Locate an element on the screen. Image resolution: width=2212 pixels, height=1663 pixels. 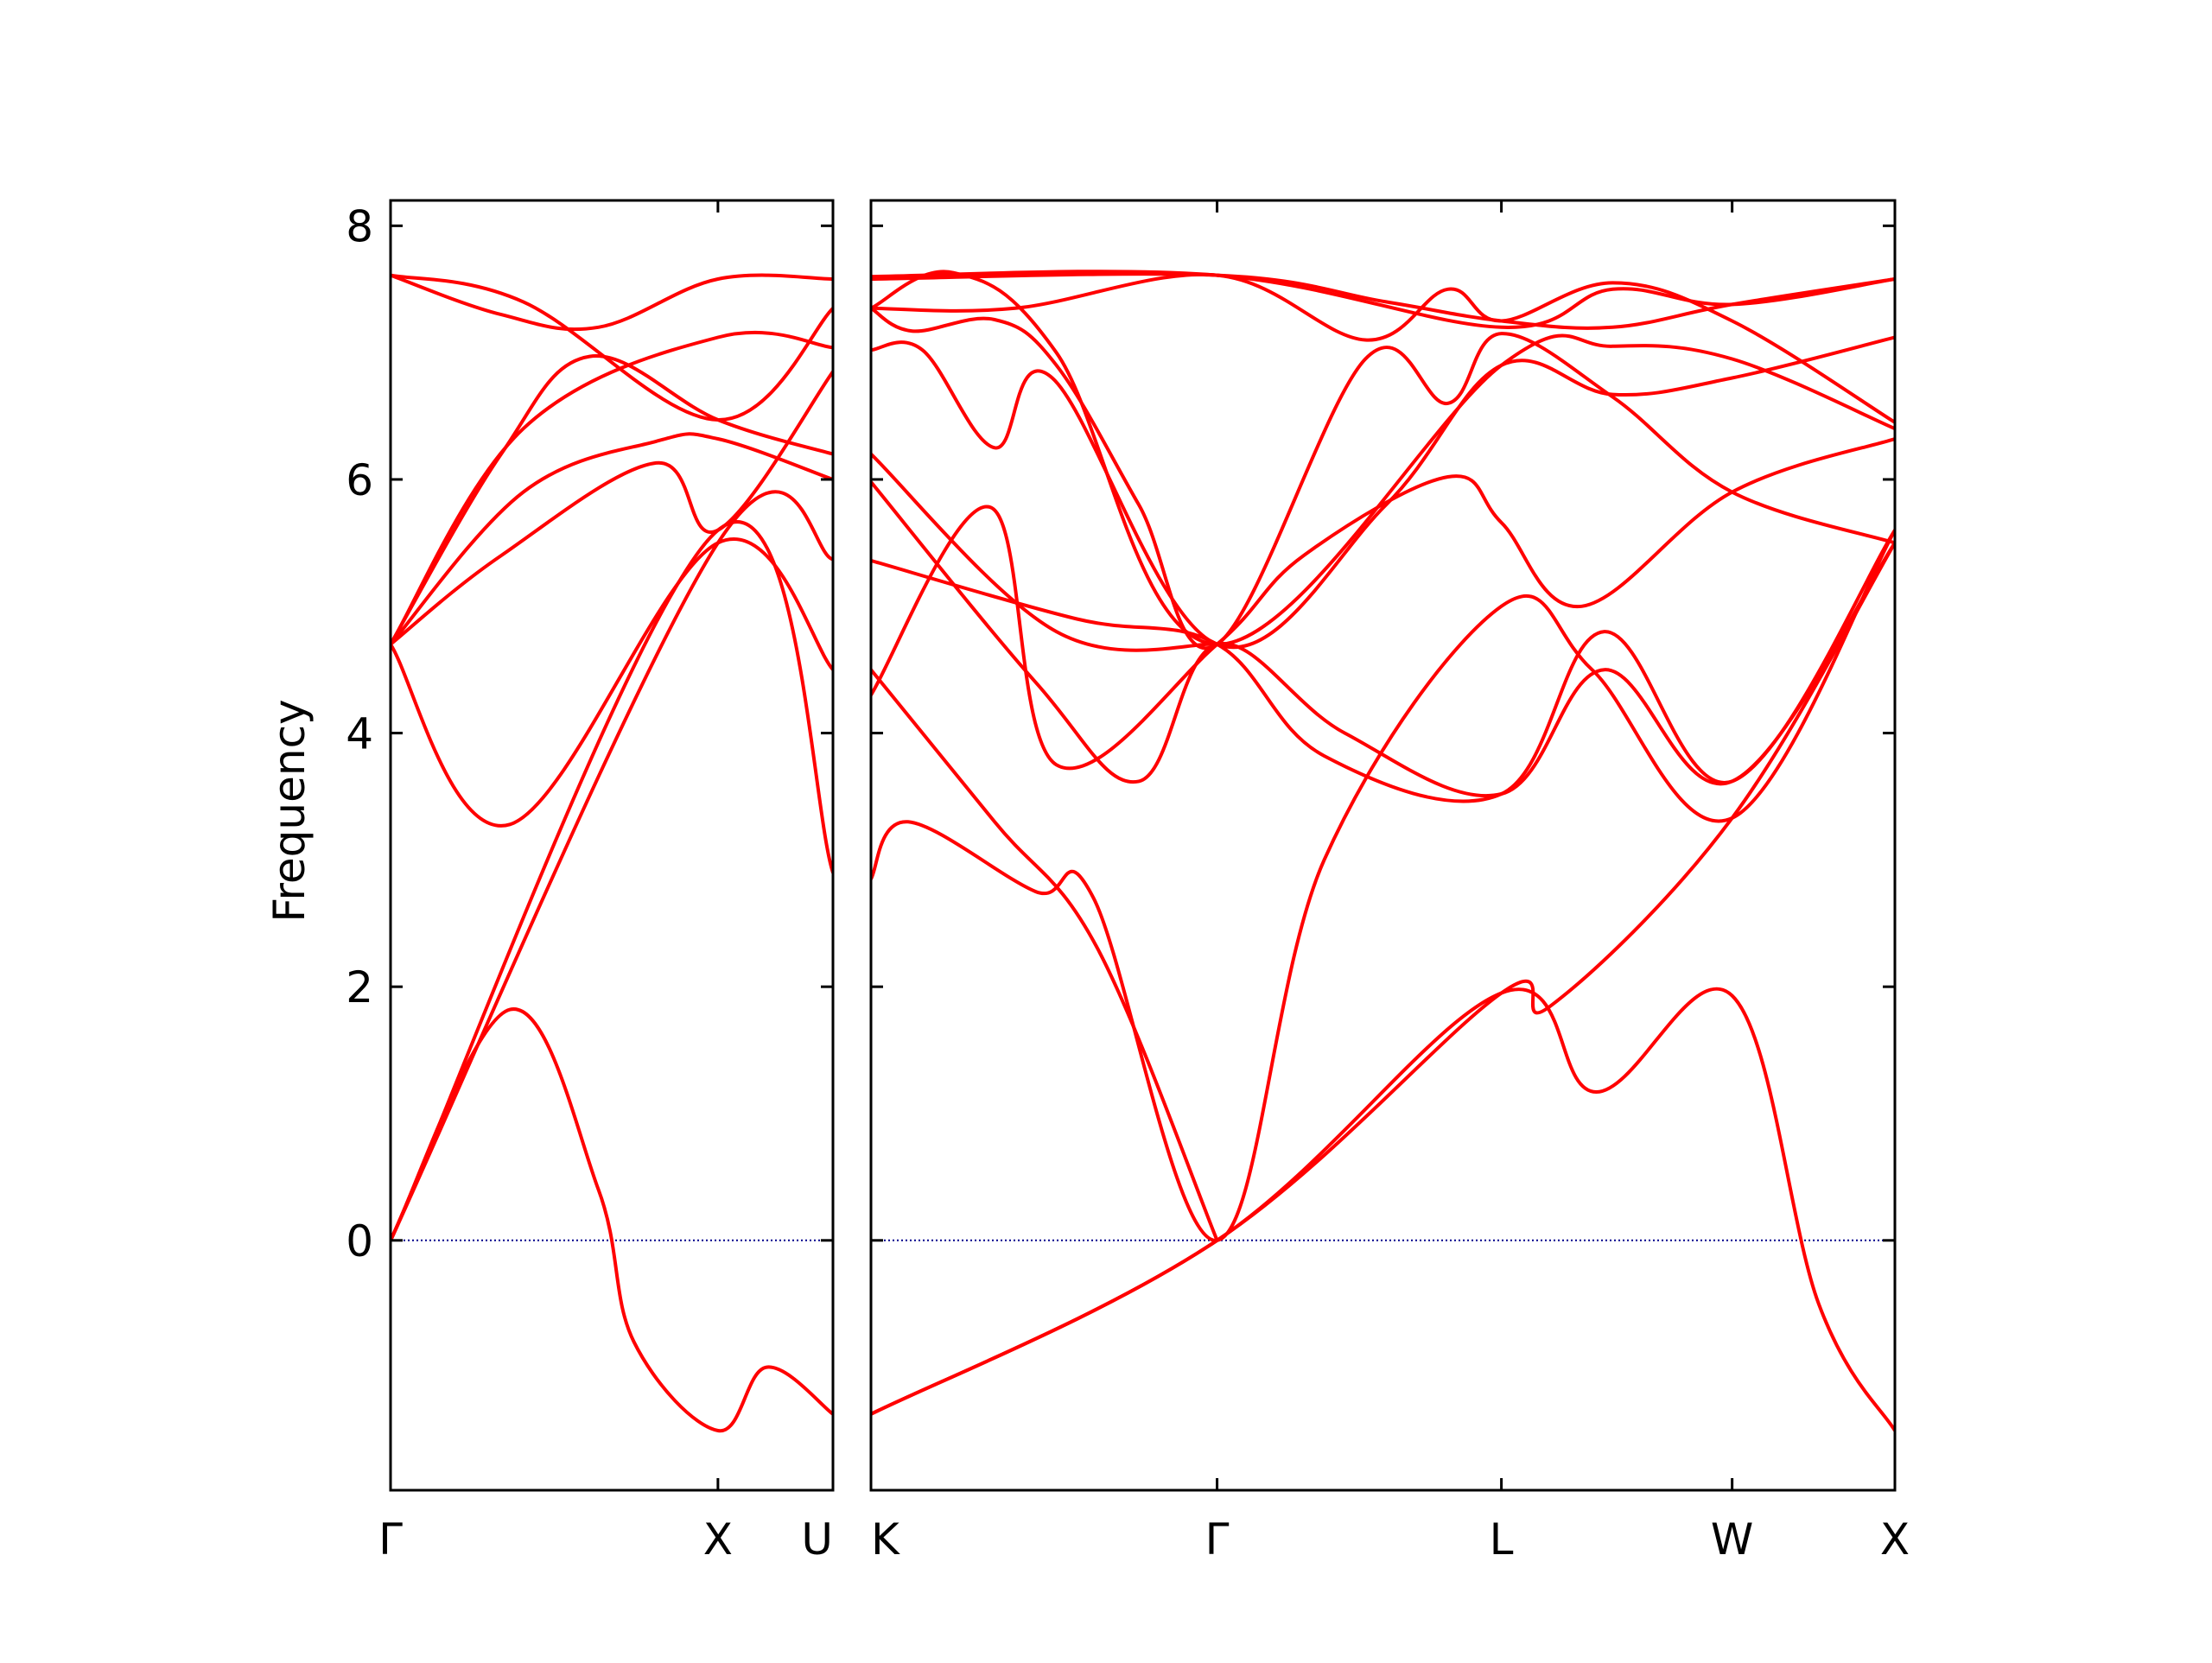
panel-1-bands is located at coordinates (612, 853).